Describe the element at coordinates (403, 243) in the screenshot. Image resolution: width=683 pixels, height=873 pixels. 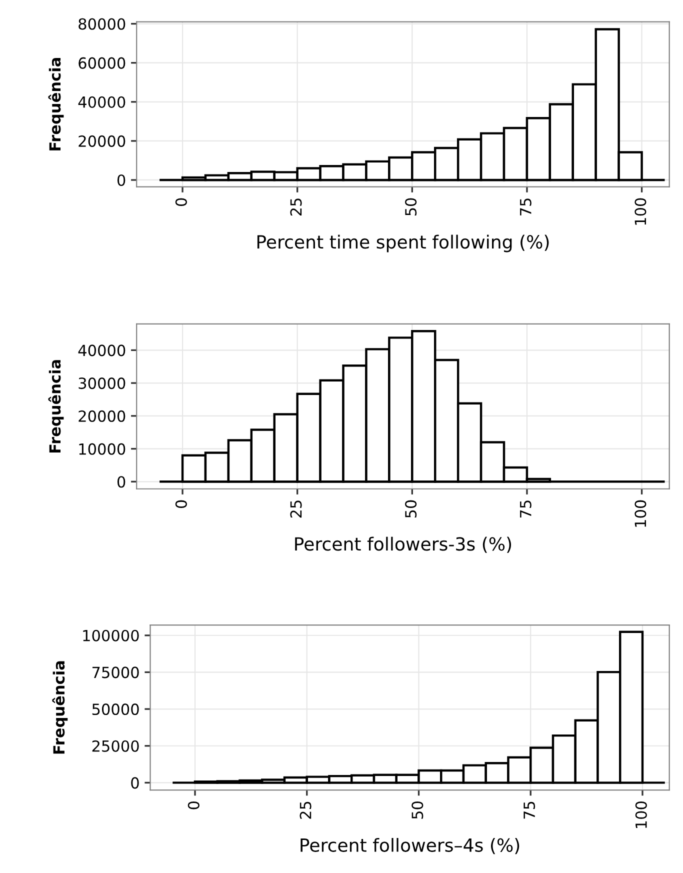
I see `x-axis-title: Percent time spent following (%)` at that location.